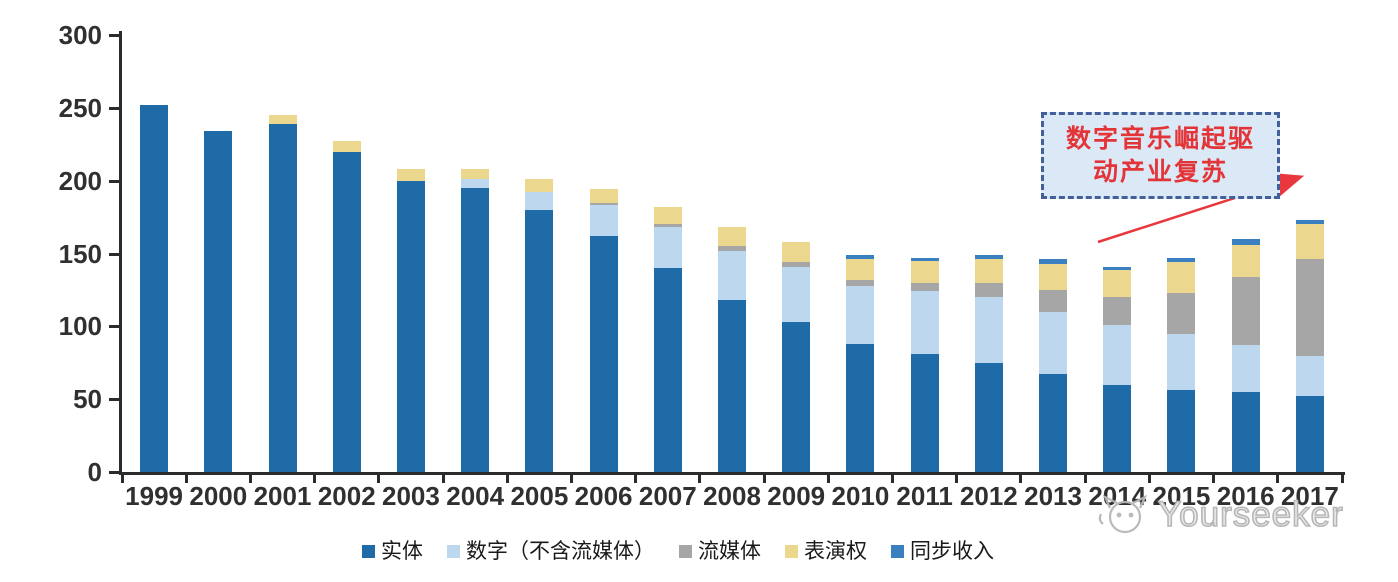 The height and width of the screenshot is (582, 1398). I want to click on x-axis-label: 2013, so click(1053, 496).